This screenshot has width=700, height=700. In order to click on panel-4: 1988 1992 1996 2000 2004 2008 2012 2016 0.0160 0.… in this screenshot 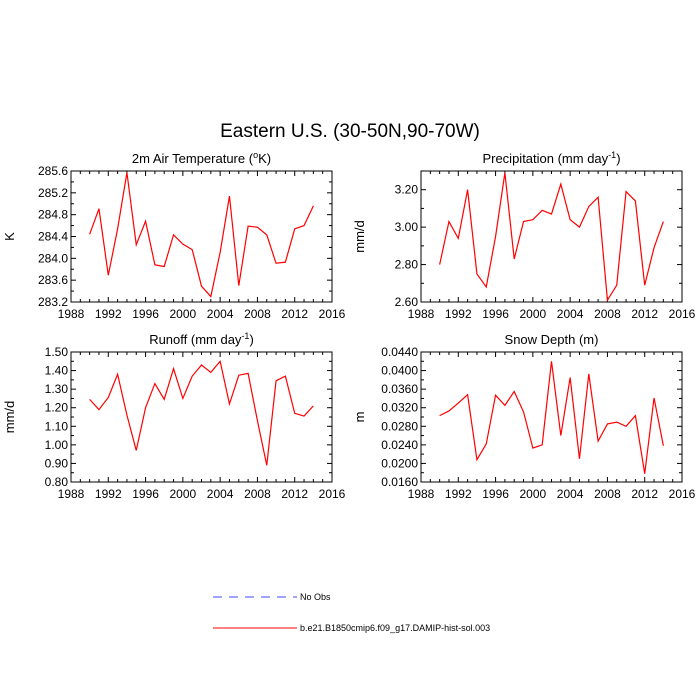, I will do `click(524, 416)`.